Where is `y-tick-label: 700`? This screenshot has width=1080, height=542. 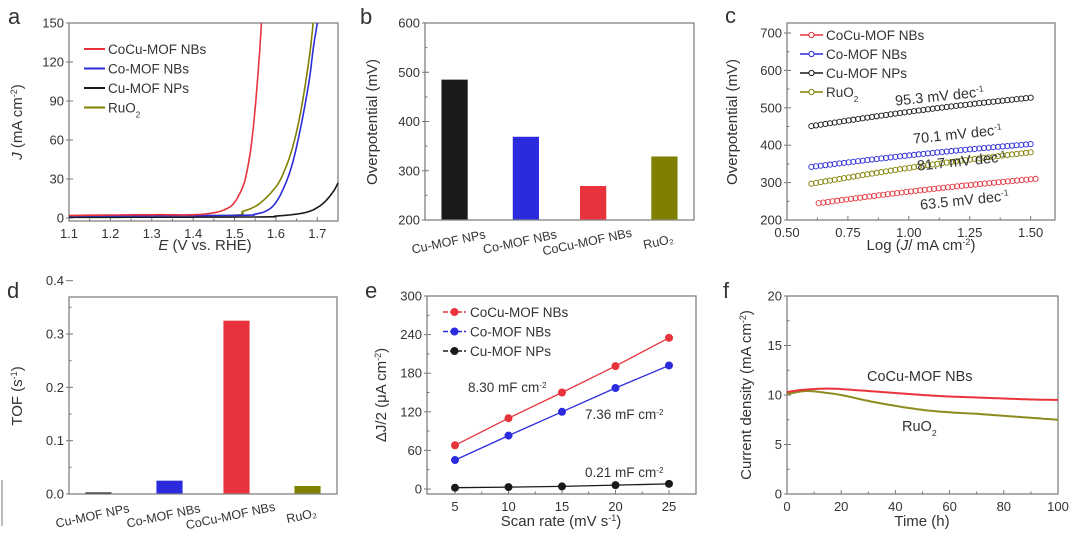
y-tick-label: 700 is located at coordinates (771, 33).